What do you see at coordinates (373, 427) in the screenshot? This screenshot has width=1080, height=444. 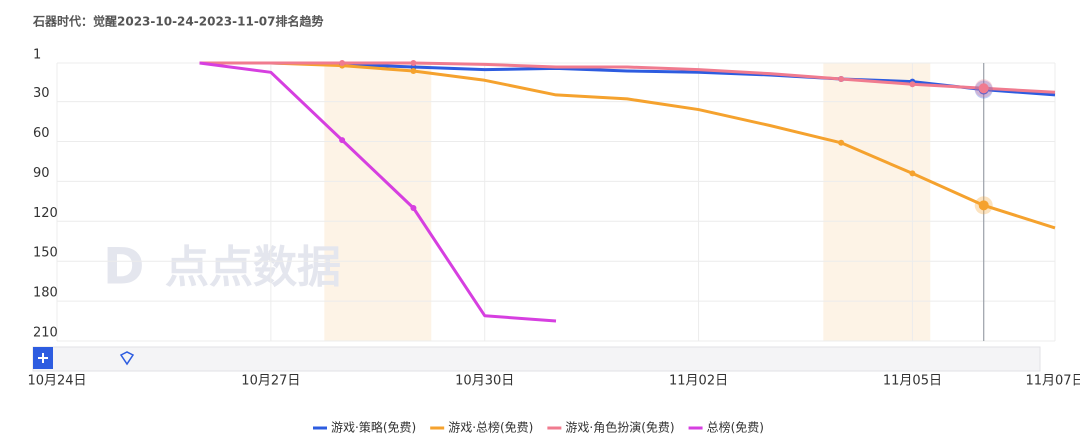 I see `legend-label: 游戏·策略(免费)` at bounding box center [373, 427].